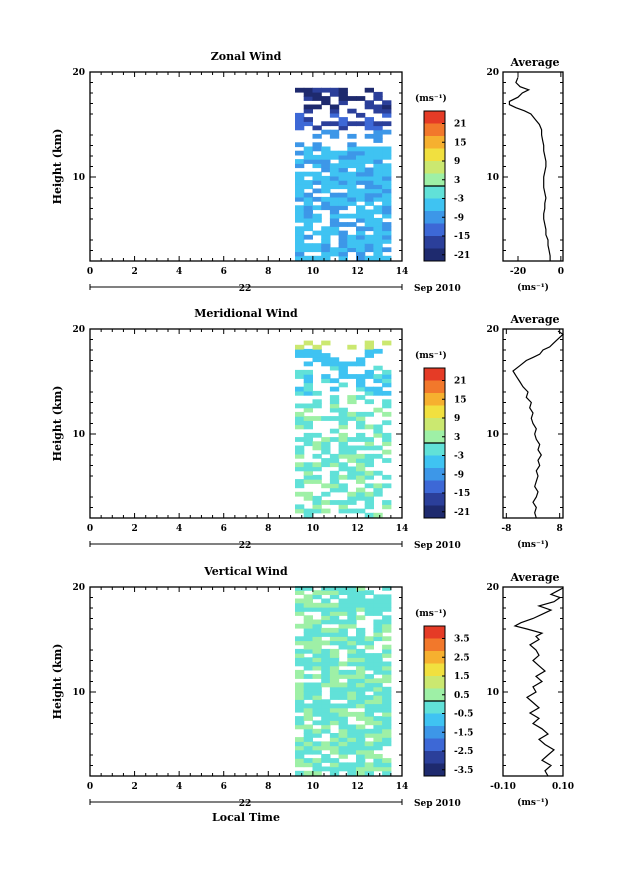 The height and width of the screenshot is (873, 624). I want to click on date-axis: 22 Sep 2010, so click(275, 546).